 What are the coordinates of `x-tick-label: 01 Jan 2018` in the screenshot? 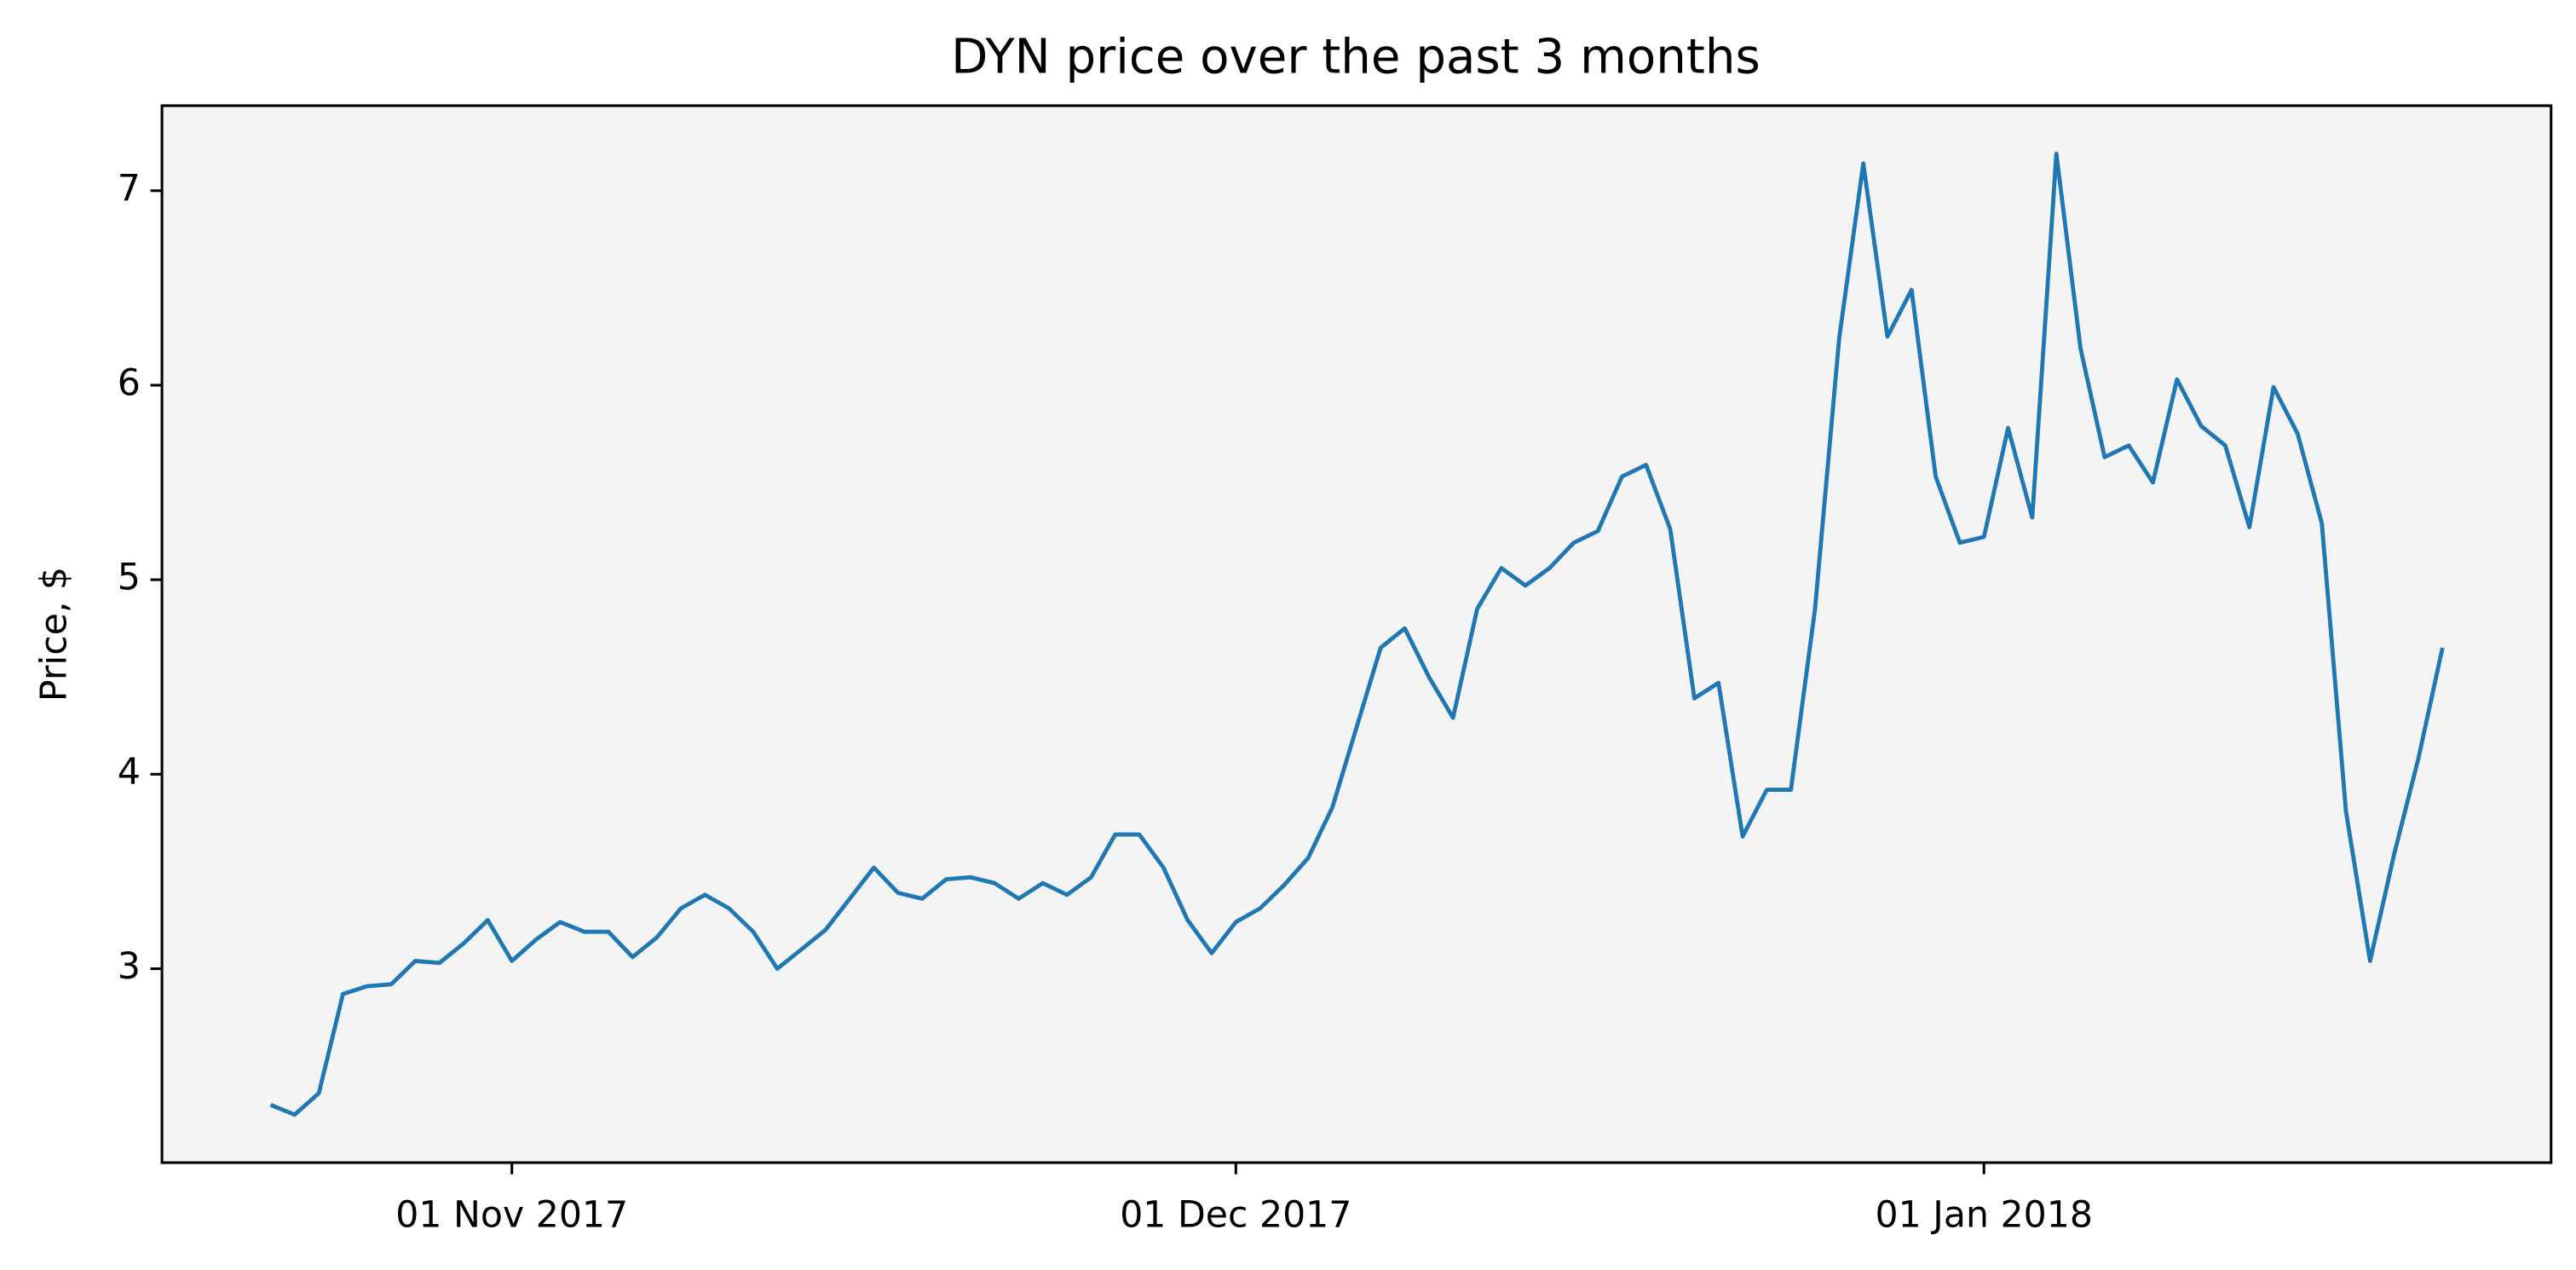 It's located at (1984, 1214).